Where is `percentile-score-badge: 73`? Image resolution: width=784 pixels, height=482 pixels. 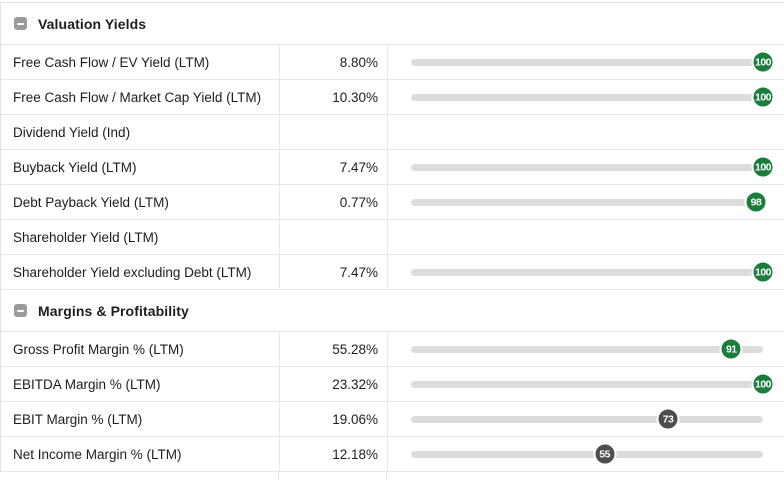 percentile-score-badge: 73 is located at coordinates (668, 419).